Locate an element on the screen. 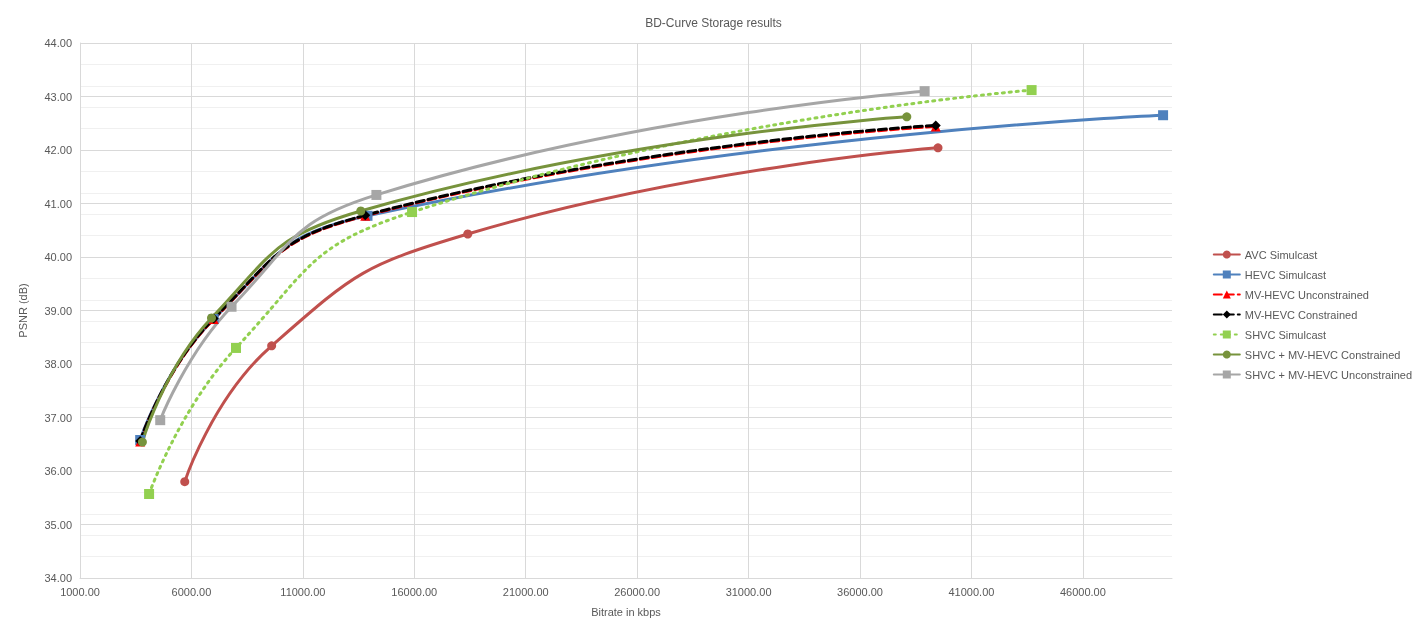 The image size is (1427, 629). x-tick-label: 11000.00 is located at coordinates (303, 591).